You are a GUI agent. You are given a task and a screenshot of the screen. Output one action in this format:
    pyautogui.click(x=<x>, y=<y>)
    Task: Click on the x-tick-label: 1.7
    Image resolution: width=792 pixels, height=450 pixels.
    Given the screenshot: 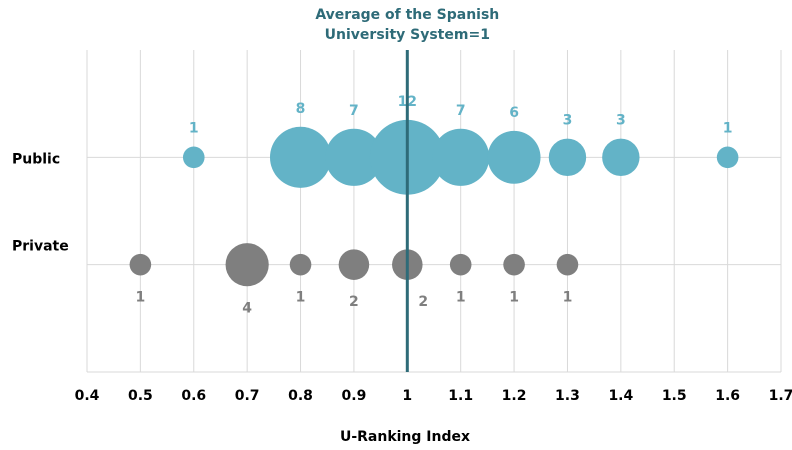 What is the action you would take?
    pyautogui.click(x=780, y=396)
    